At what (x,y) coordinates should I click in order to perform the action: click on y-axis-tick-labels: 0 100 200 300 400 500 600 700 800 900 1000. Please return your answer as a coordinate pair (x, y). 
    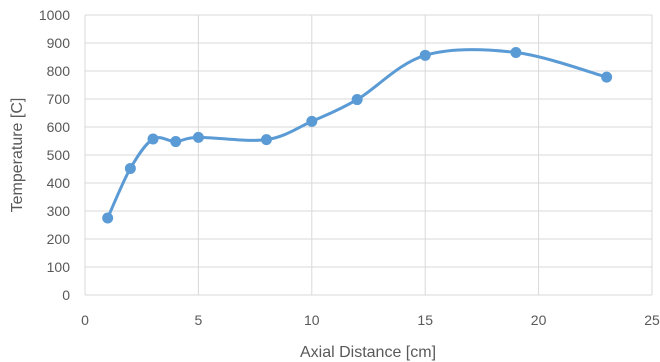
    Looking at the image, I should click on (54, 155).